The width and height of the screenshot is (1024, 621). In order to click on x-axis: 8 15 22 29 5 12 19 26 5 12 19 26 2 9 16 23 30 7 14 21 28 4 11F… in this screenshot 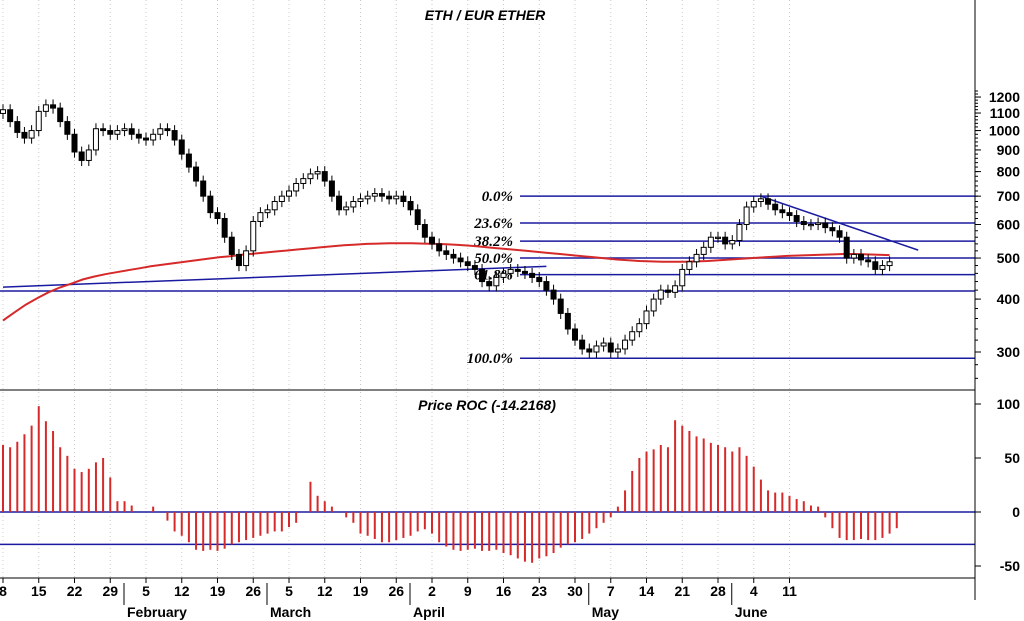, I will do `click(398, 599)`.